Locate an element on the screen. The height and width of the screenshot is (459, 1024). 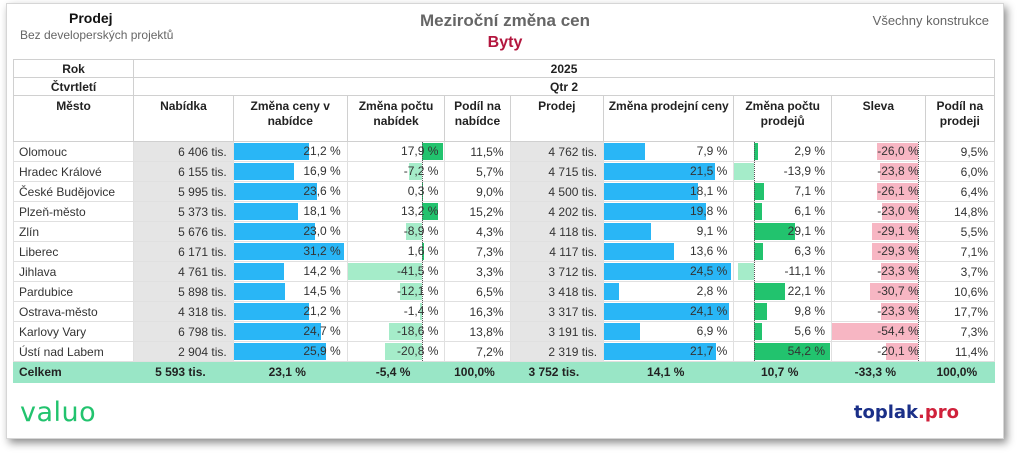
cell-sale-share: 6,4% is located at coordinates (960, 191).